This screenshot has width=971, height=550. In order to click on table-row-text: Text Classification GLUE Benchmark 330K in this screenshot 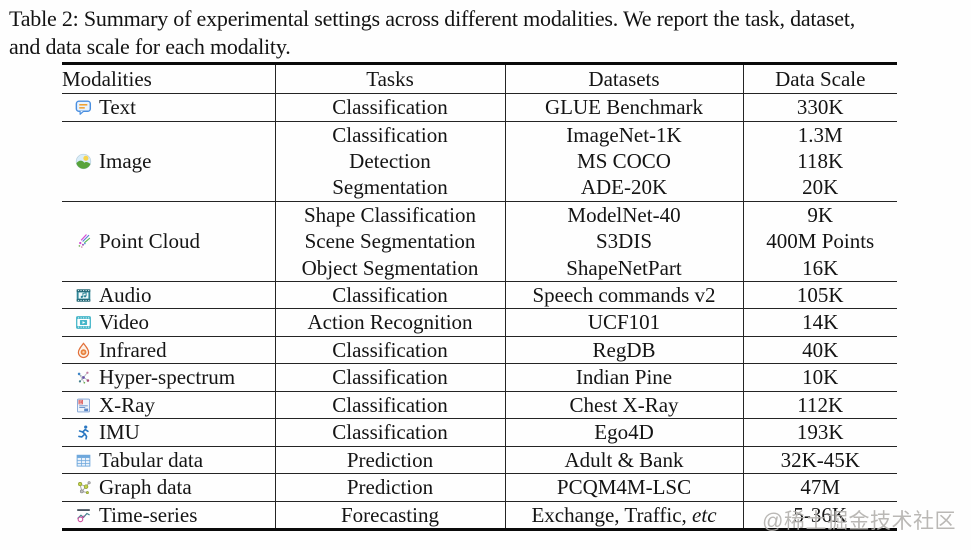, I will do `click(479, 107)`.